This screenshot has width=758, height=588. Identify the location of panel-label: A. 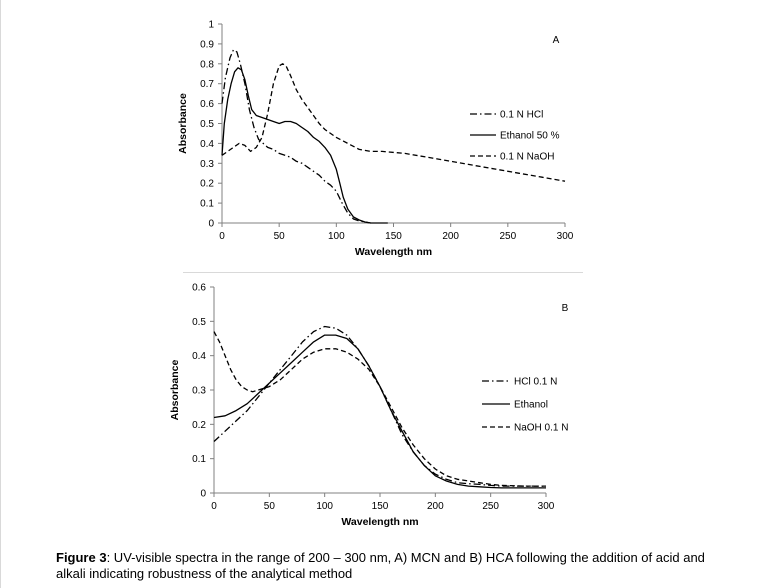
(556, 40).